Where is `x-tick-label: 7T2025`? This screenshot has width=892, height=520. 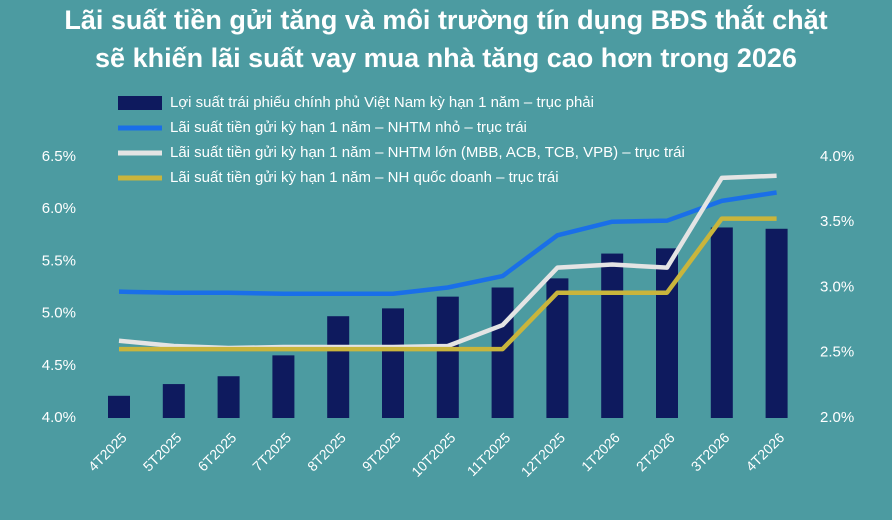
x-tick-label: 7T2025 is located at coordinates (271, 451).